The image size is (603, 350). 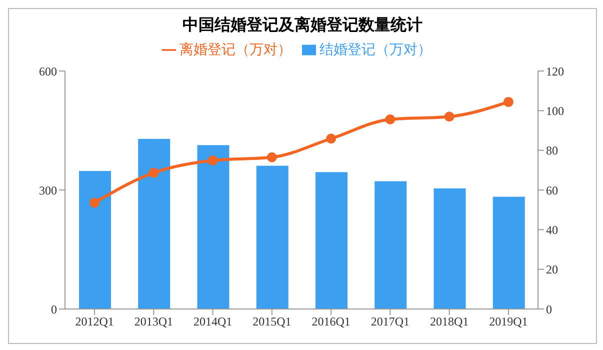 What do you see at coordinates (552, 151) in the screenshot?
I see `y2-tick-label: 80` at bounding box center [552, 151].